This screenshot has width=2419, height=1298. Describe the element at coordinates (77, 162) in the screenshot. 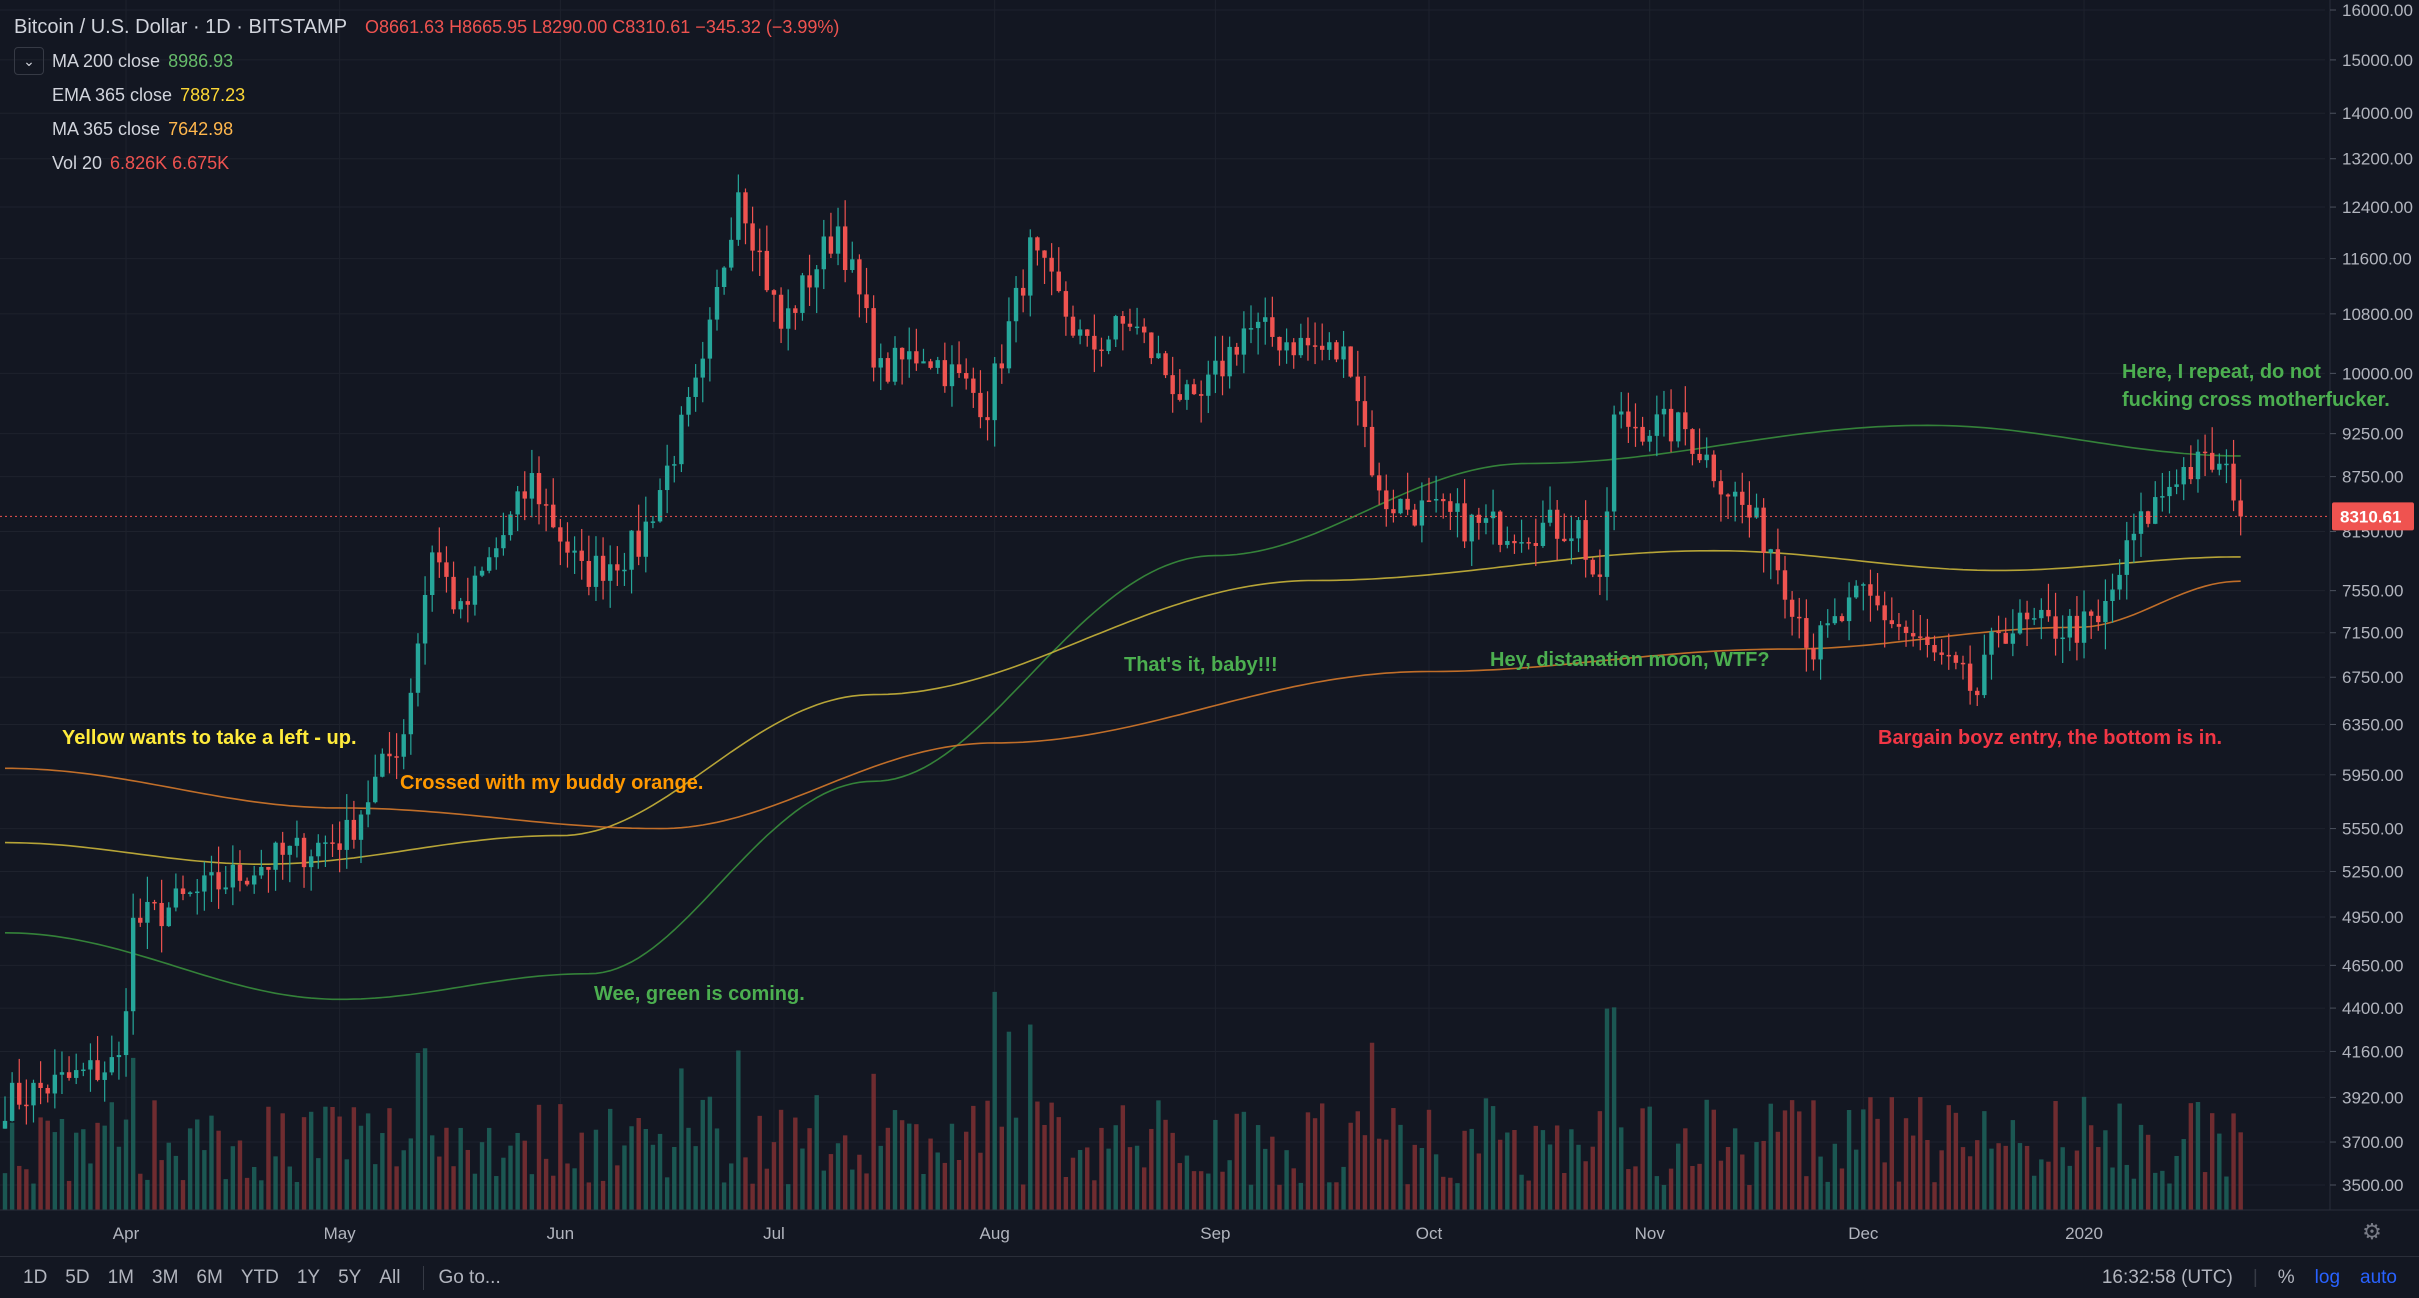

I see `indicator-label: Vol 20` at that location.